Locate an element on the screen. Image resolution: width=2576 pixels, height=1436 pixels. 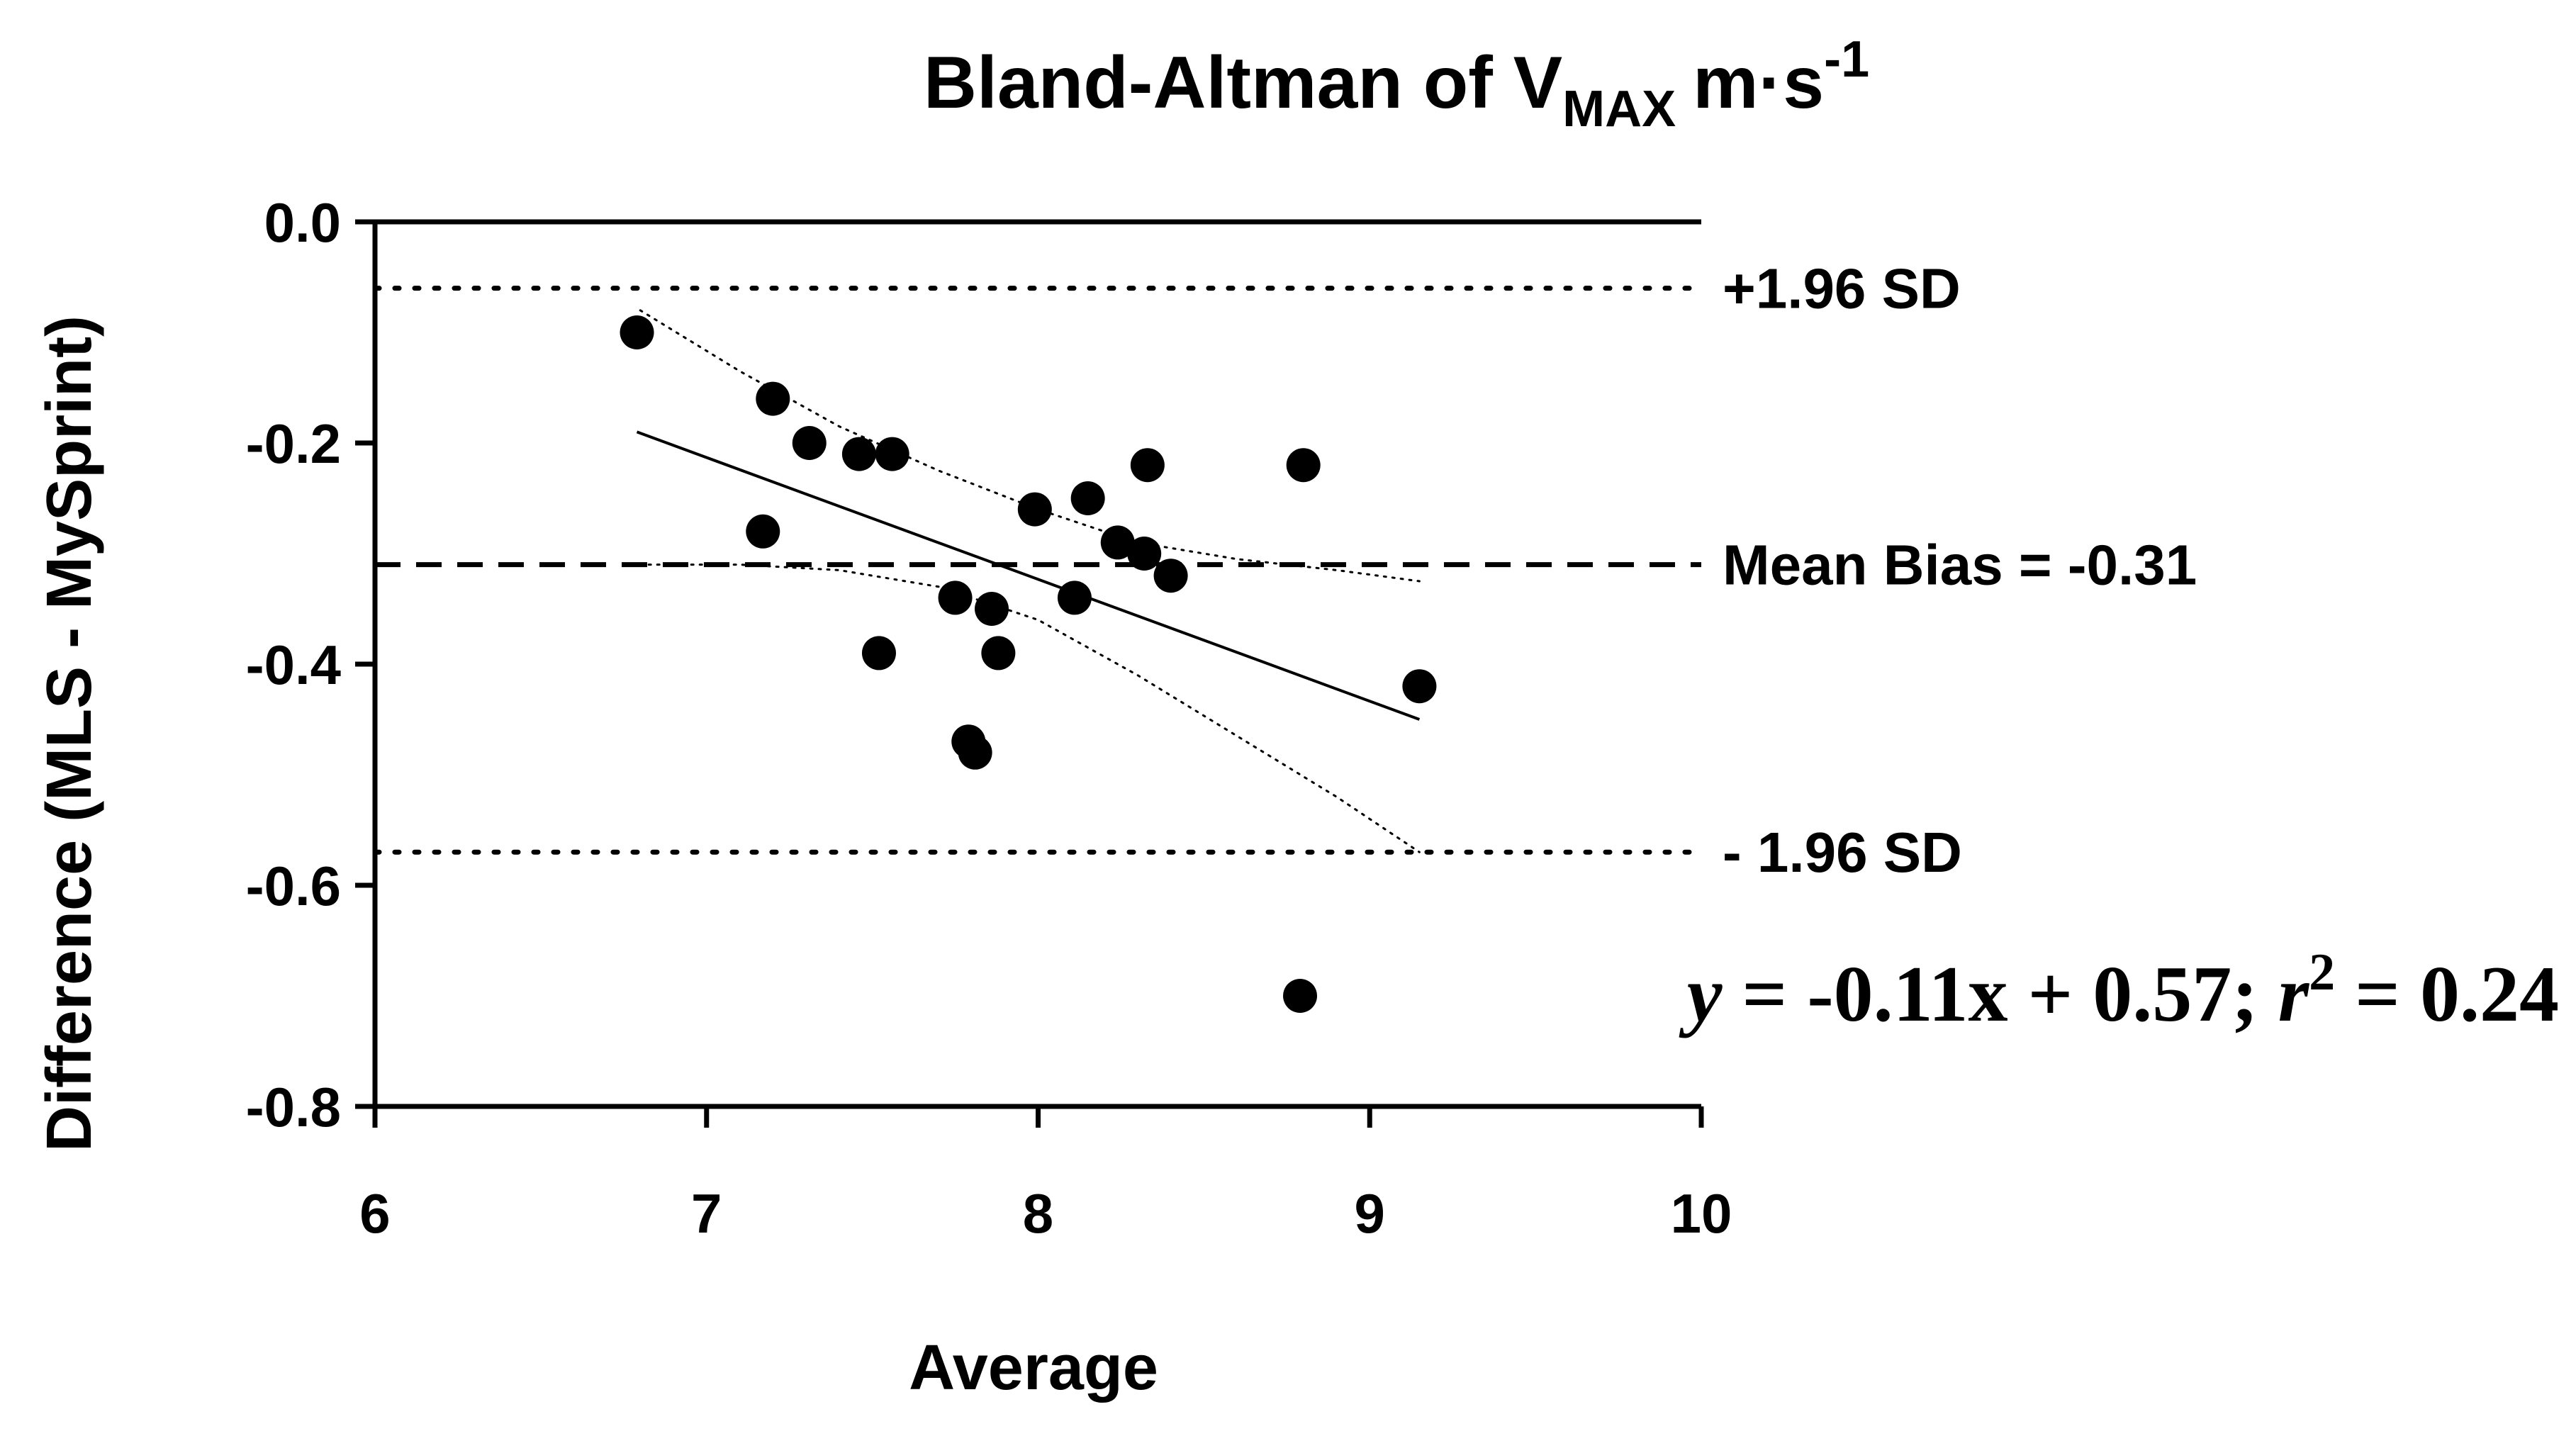
equation-r-var: r is located at coordinates (2294, 994).